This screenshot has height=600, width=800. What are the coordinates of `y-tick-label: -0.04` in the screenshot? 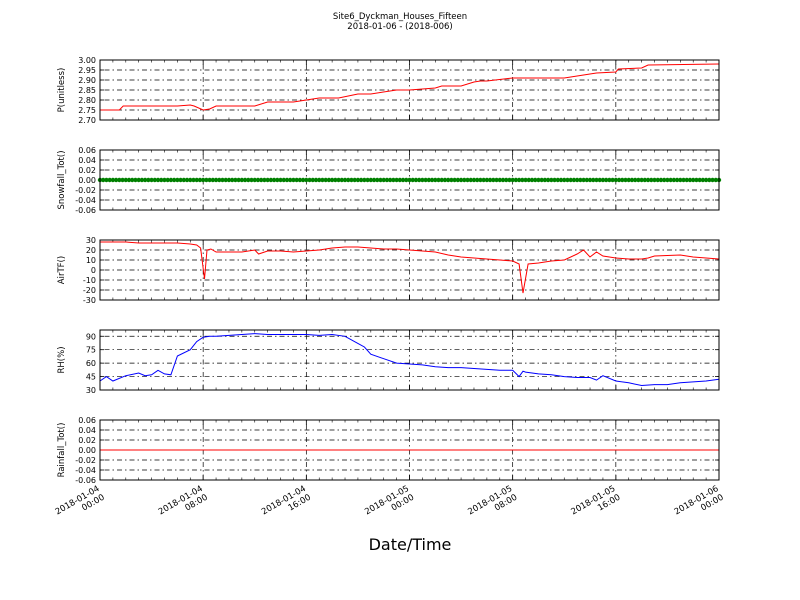 It's located at (85, 470).